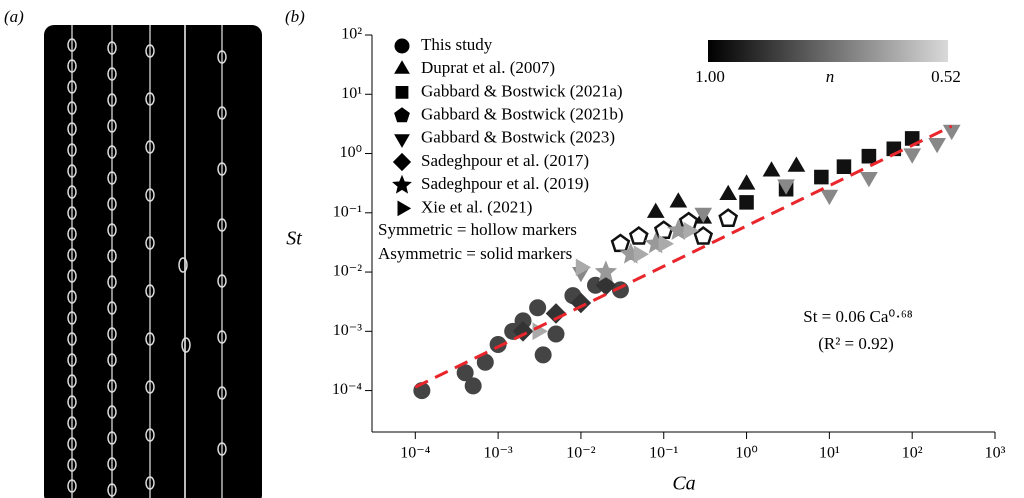 This screenshot has height=498, width=1024. What do you see at coordinates (856, 343) in the screenshot?
I see `fit-r2: (R² = 0.92)` at bounding box center [856, 343].